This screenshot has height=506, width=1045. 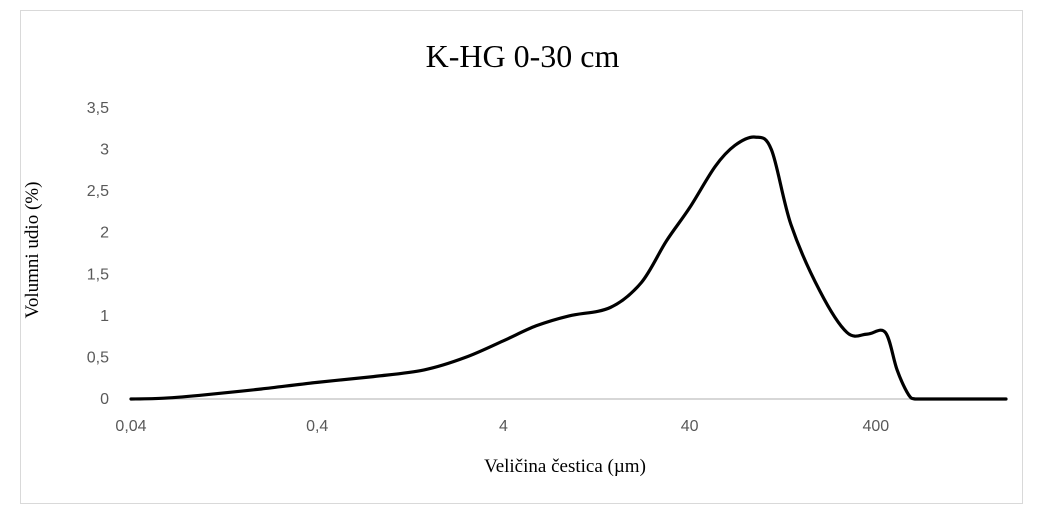 I want to click on x-tick-label: 400, so click(x=875, y=426).